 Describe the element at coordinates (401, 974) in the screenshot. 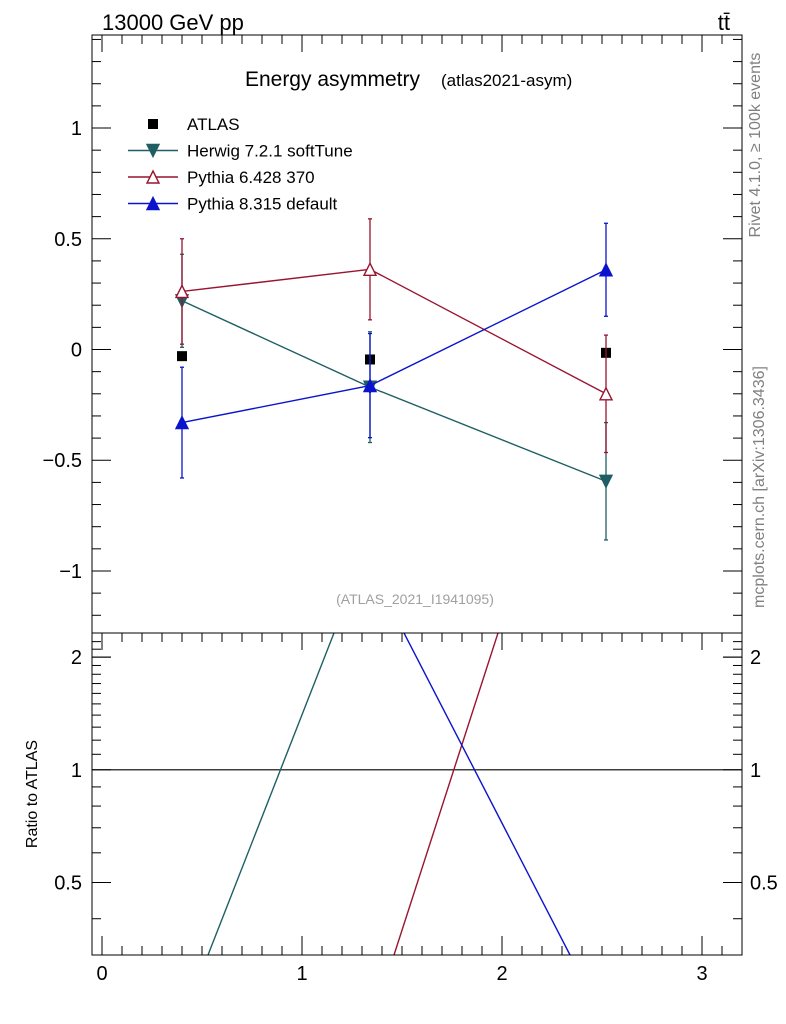

I see `x-tick-labels: 0 1 2 3` at that location.